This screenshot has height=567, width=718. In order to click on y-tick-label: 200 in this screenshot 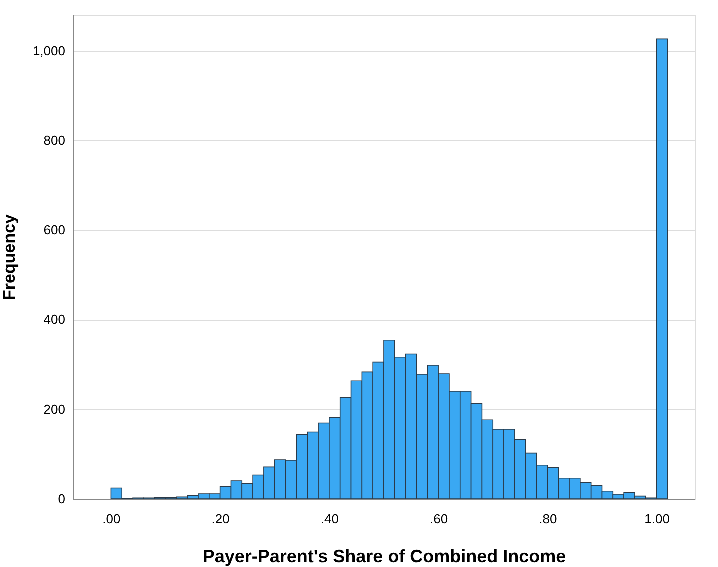, I will do `click(55, 409)`.